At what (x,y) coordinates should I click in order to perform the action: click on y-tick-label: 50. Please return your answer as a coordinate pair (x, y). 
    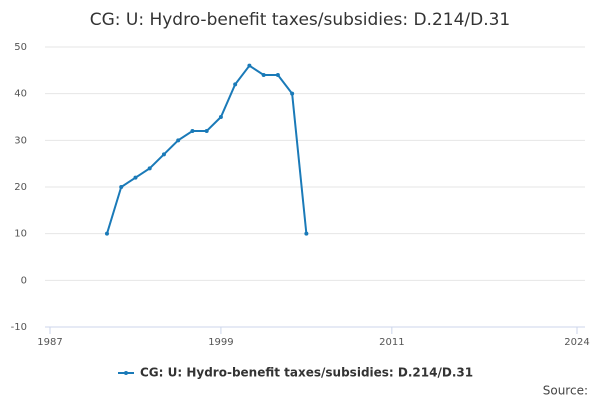
    Looking at the image, I should click on (20, 47).